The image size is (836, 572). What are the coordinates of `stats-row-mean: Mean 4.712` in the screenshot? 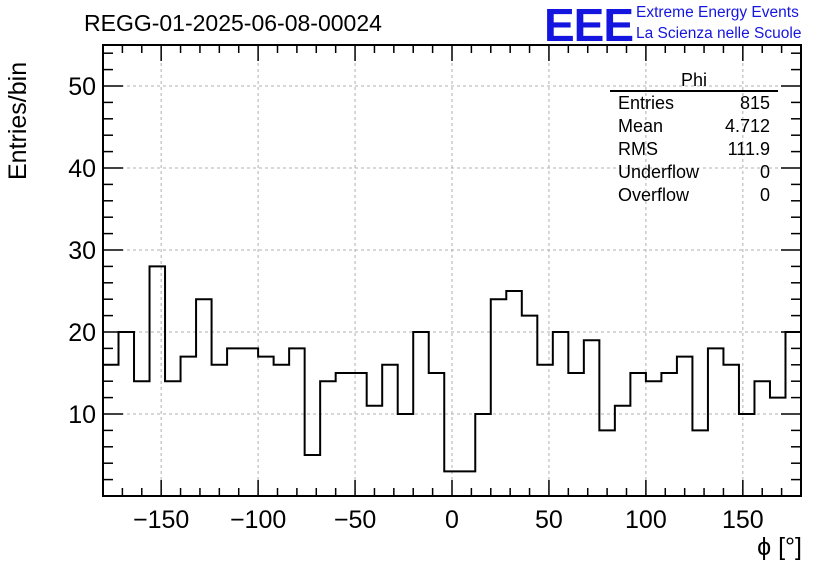 It's located at (694, 126).